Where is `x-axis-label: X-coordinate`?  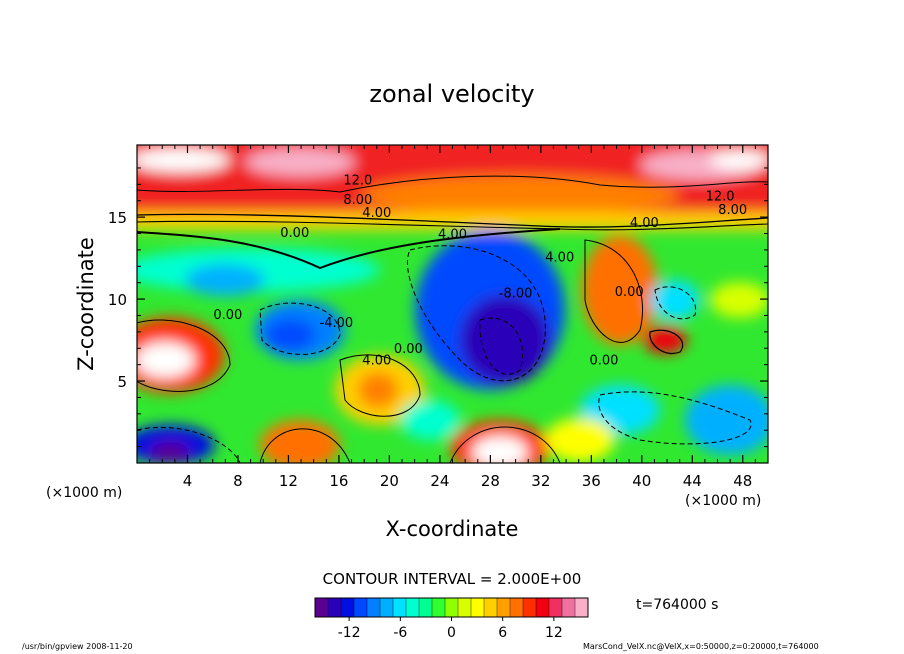 x-axis-label: X-coordinate is located at coordinates (452, 529).